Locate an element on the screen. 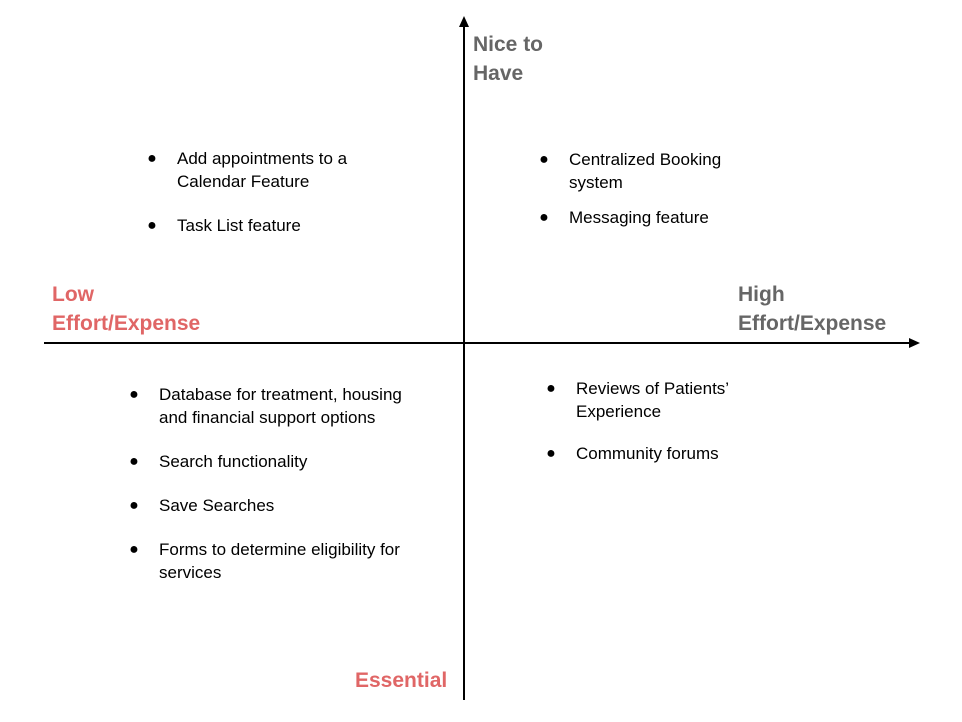  axis-label-top: Nice to Have is located at coordinates (508, 59).